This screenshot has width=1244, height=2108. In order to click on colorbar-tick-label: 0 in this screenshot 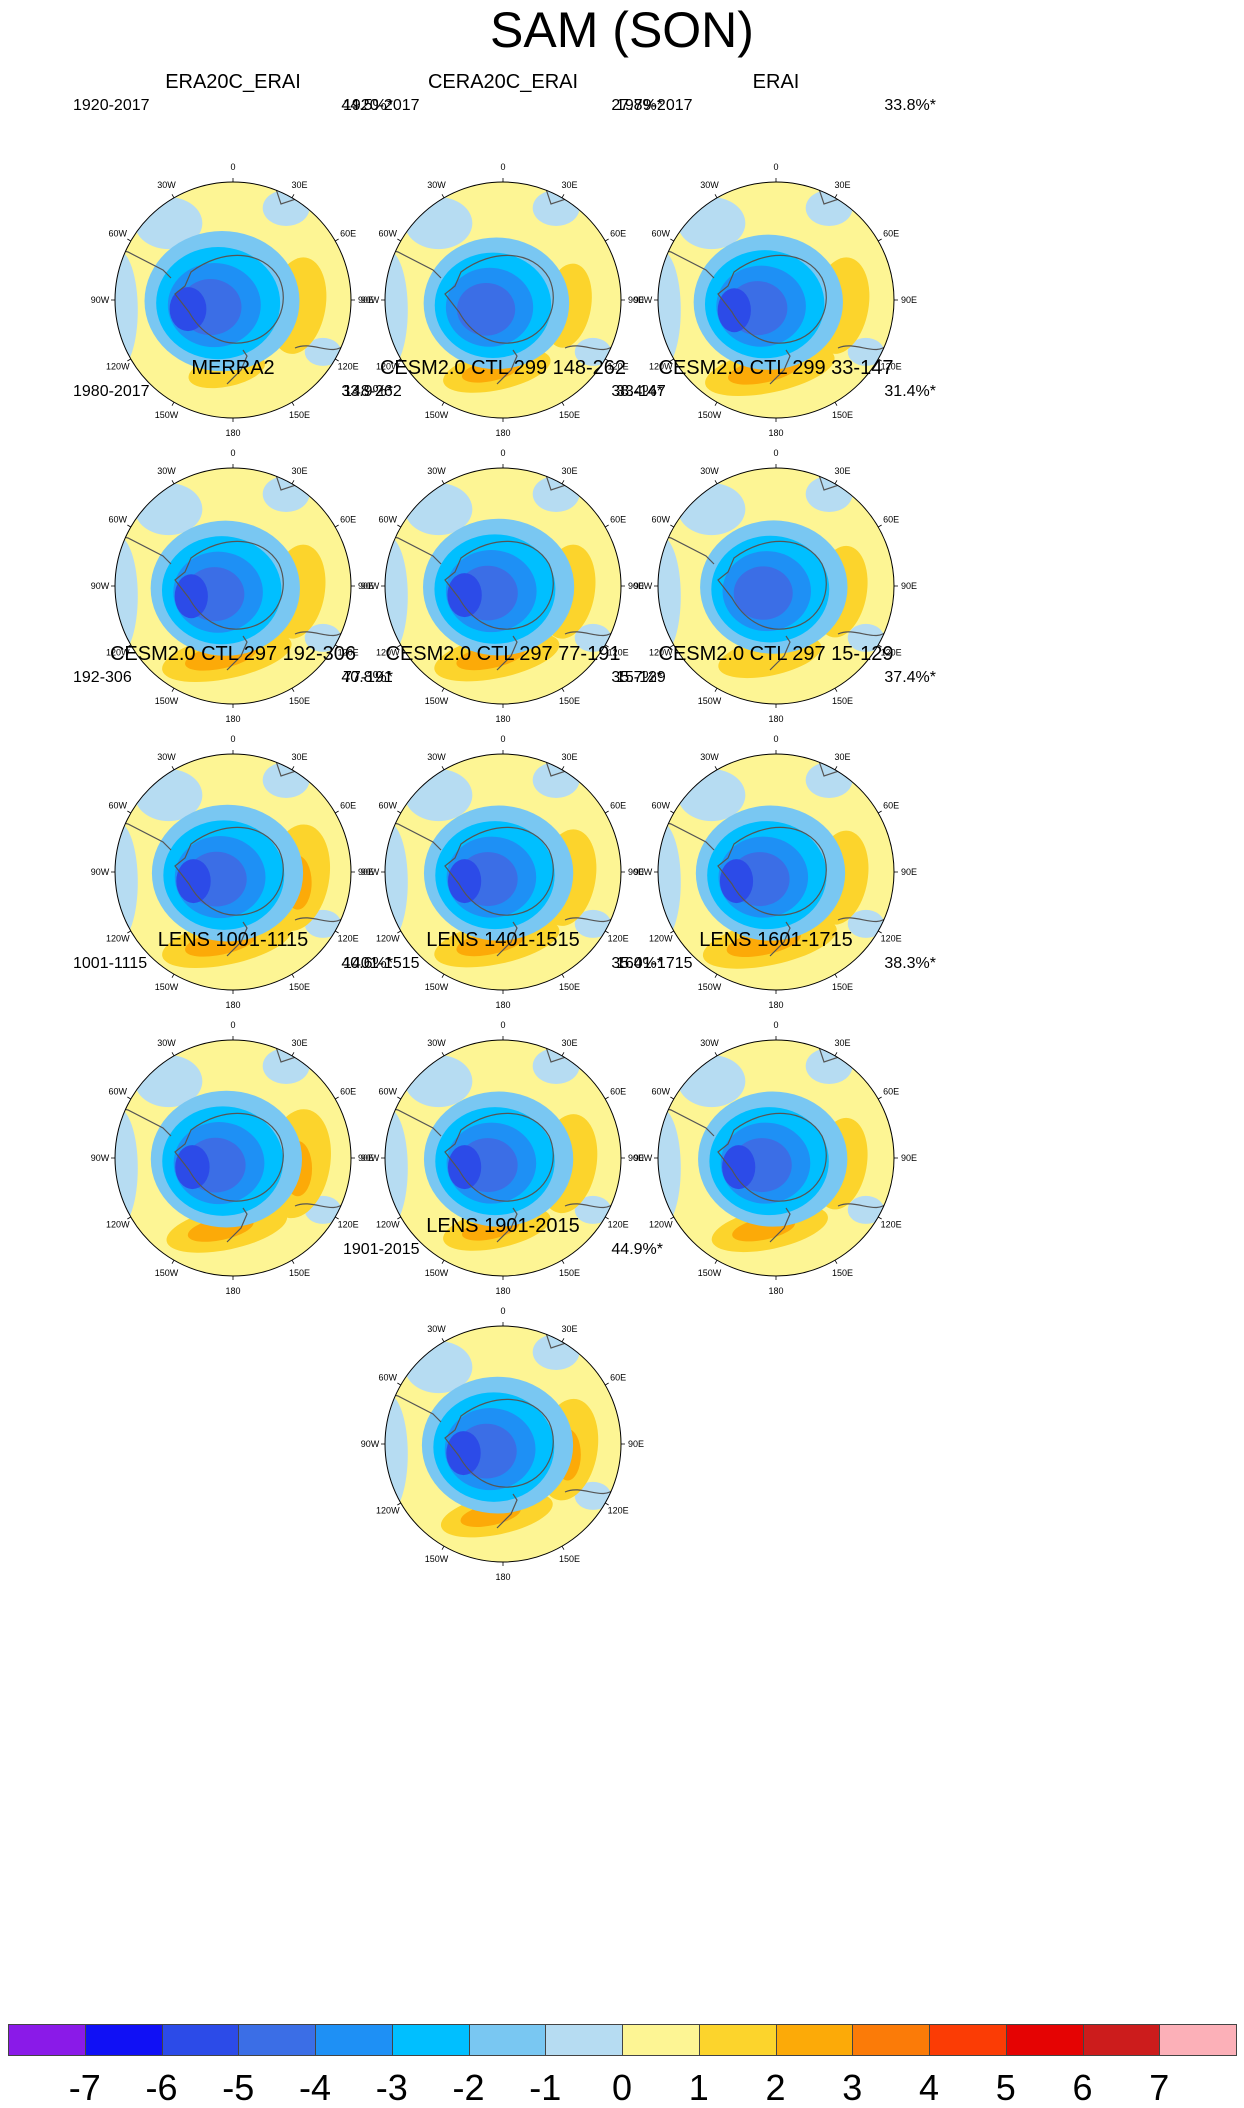, I will do `click(622, 2087)`.